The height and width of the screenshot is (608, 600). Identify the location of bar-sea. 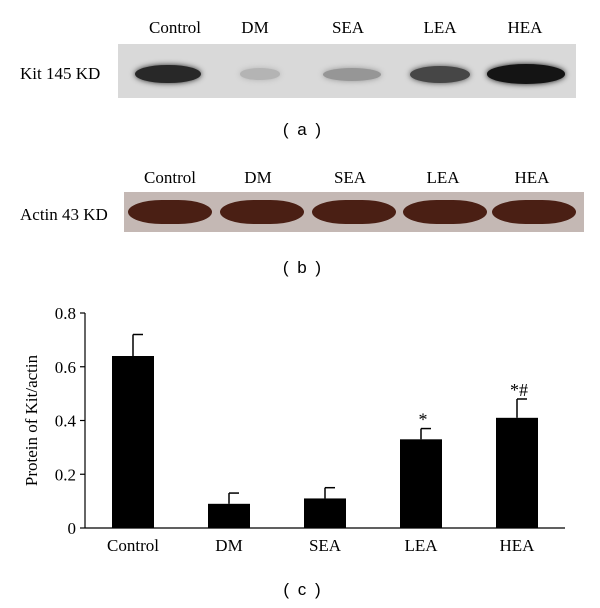
(325, 513).